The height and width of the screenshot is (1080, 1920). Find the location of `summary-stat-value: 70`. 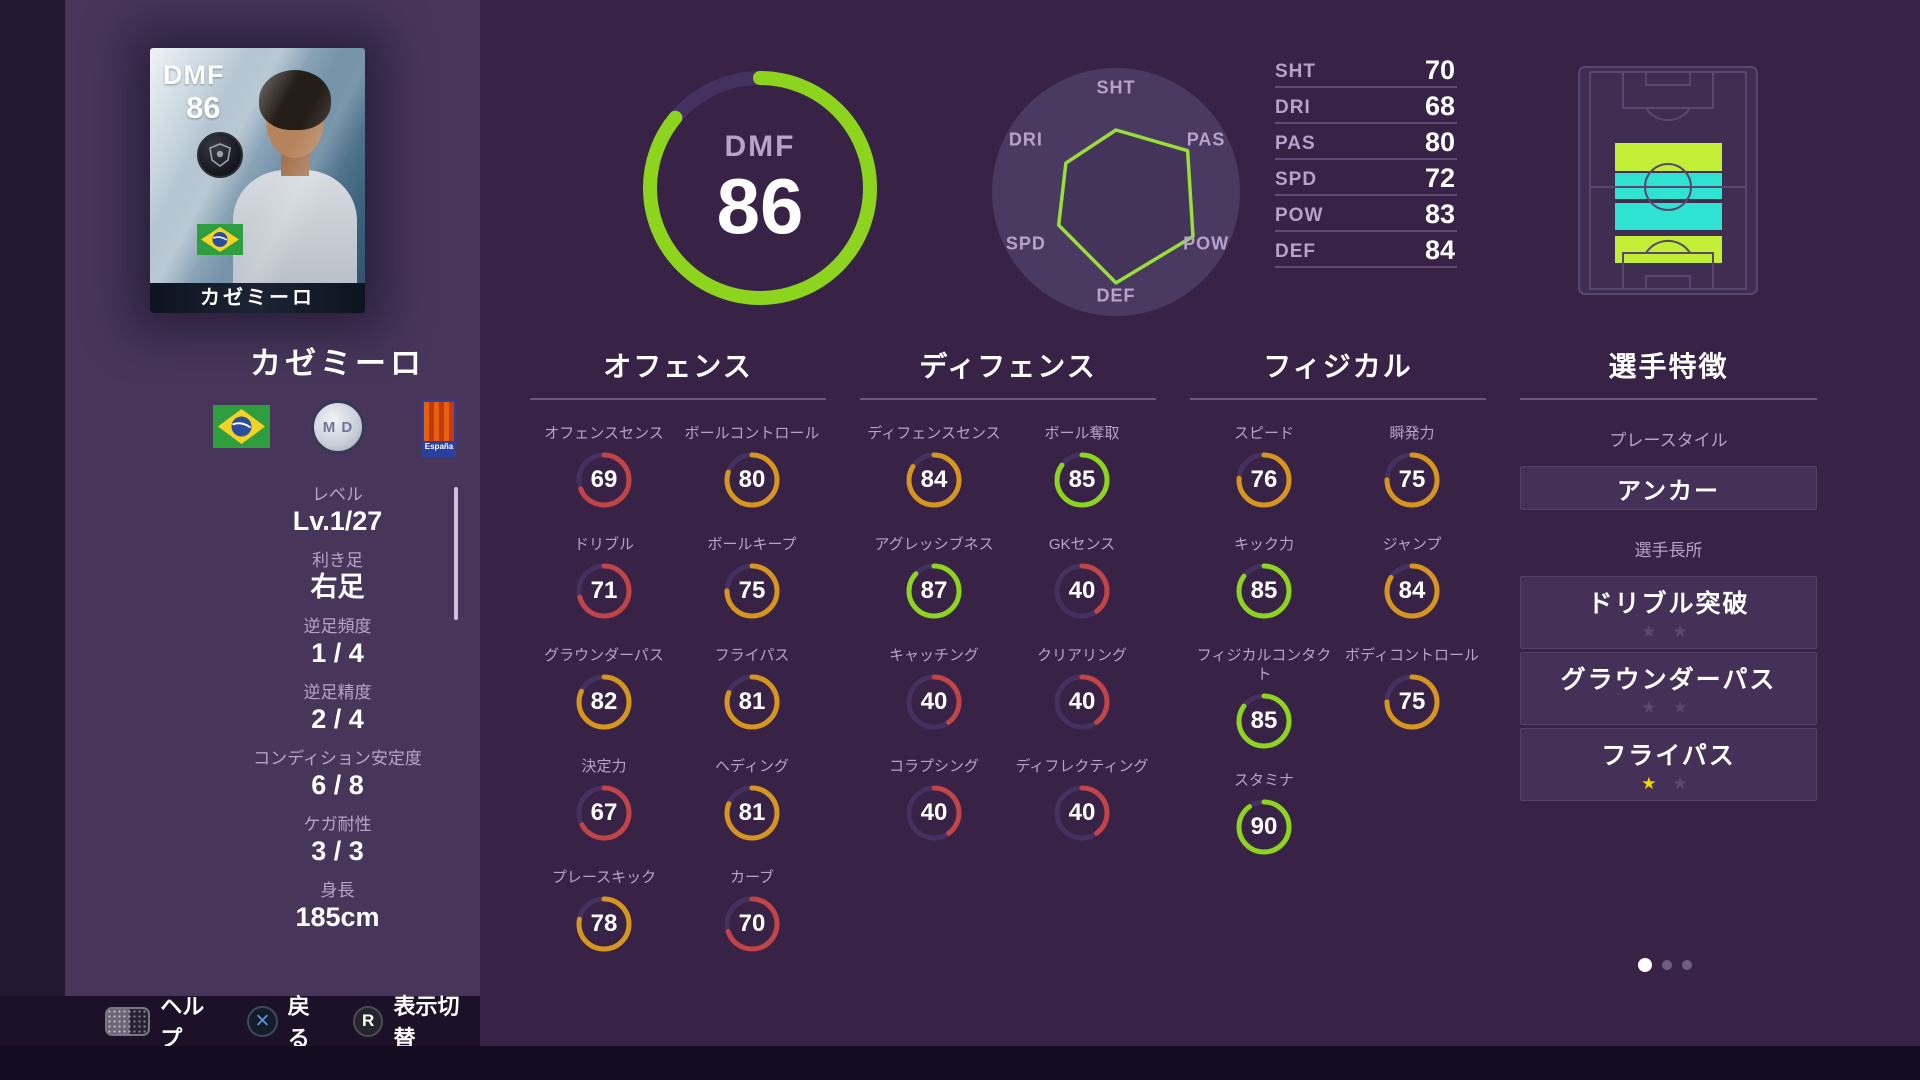

summary-stat-value: 70 is located at coordinates (1439, 70).